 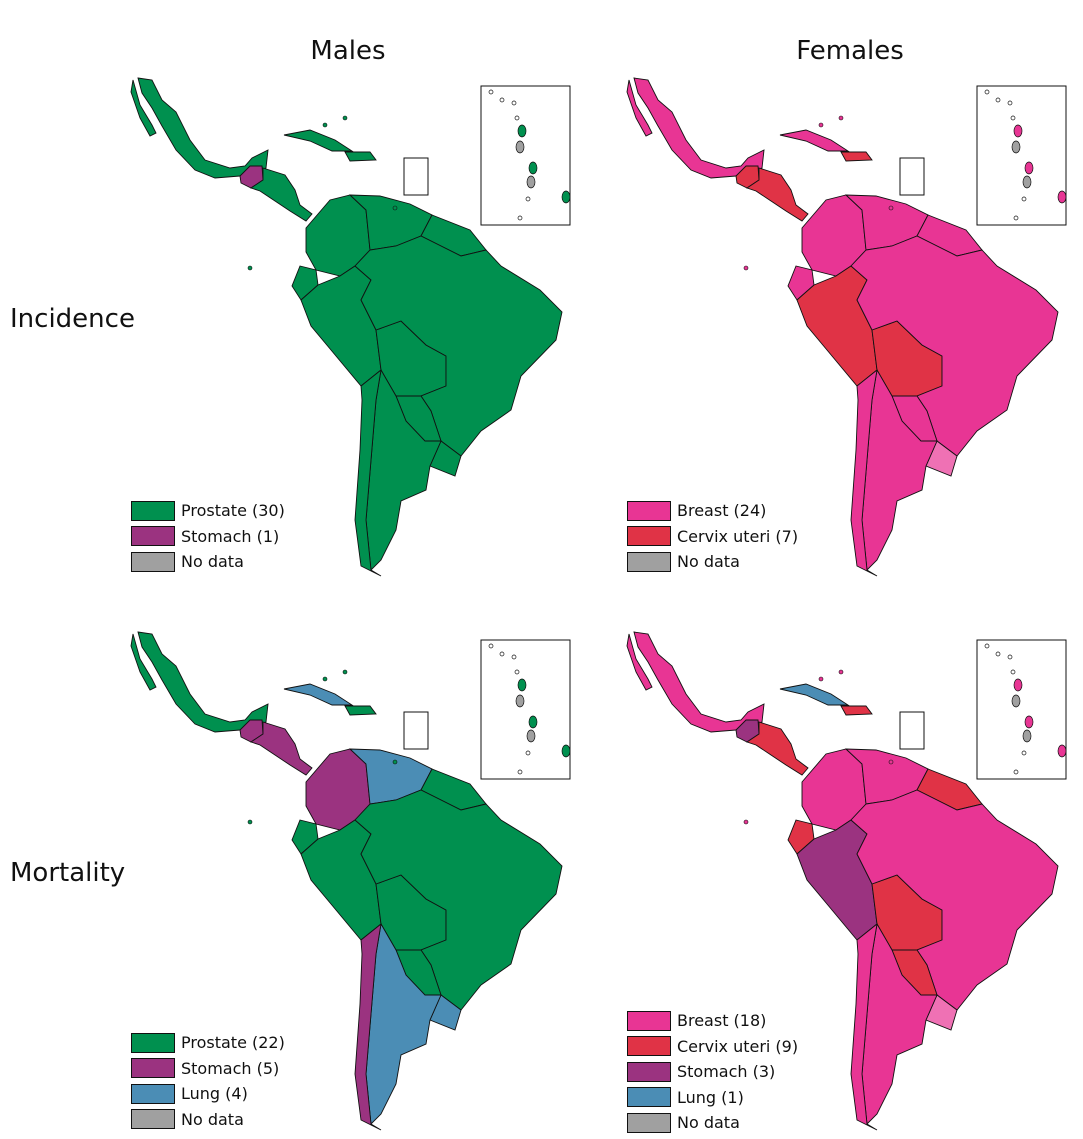 What do you see at coordinates (230, 1068) in the screenshot?
I see `legend-label: Stomach (5)` at bounding box center [230, 1068].